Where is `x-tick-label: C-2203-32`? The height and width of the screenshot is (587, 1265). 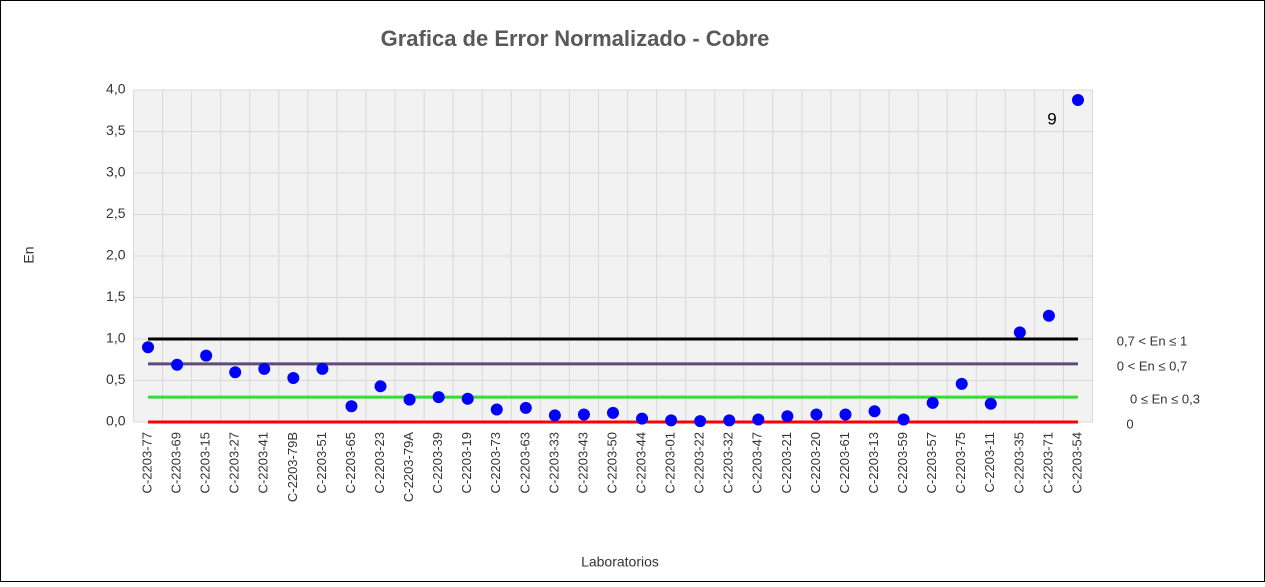 x-tick-label: C-2203-32 is located at coordinates (728, 462).